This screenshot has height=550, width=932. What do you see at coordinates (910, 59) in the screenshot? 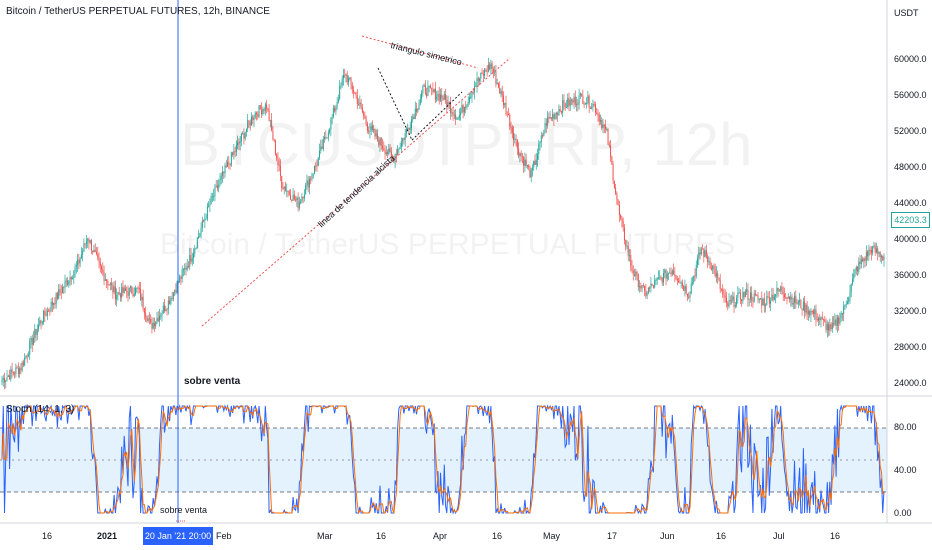
I see `price-tick: 60000.0` at bounding box center [910, 59].